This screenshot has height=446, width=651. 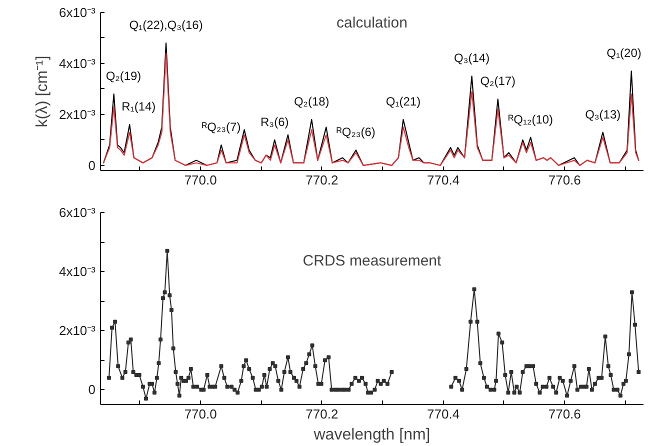 I want to click on annotation: ᴿQ₂₃(6), so click(x=356, y=132).